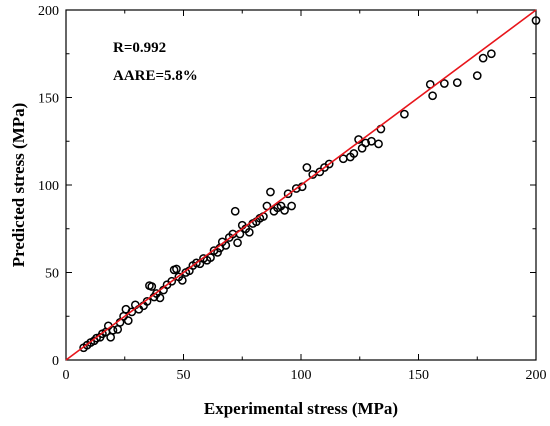 This screenshot has width=550, height=426. What do you see at coordinates (301, 375) in the screenshot?
I see `x-tick-label: 100` at bounding box center [301, 375].